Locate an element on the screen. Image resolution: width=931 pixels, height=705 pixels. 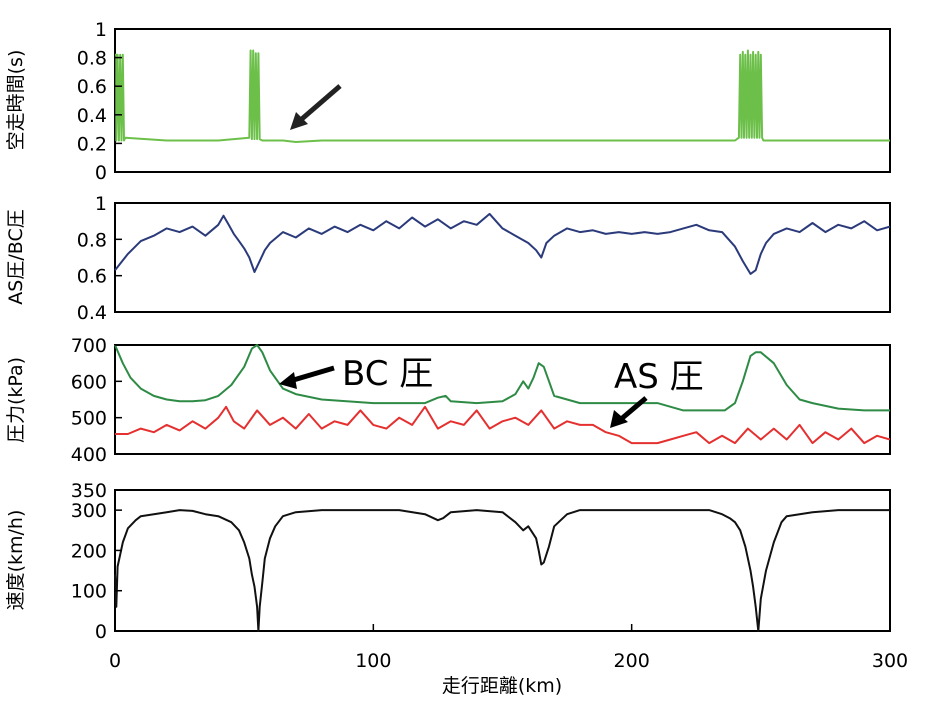
x-tick-label: 300 is located at coordinates (890, 661).